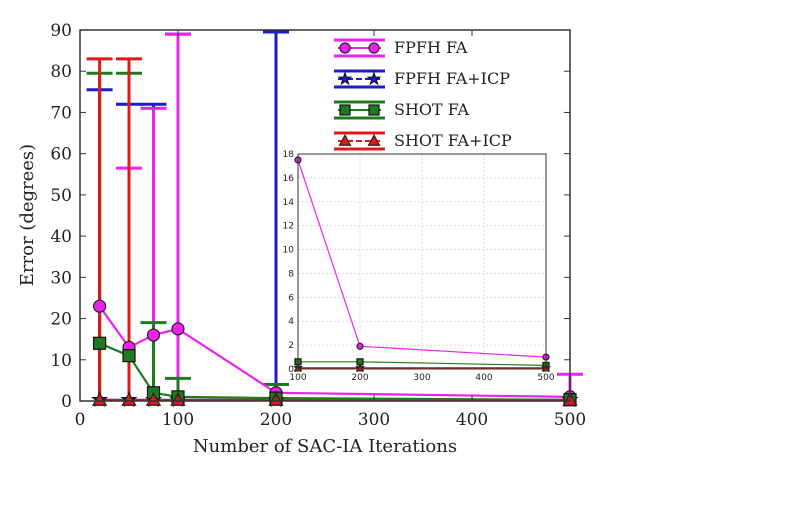 This screenshot has height=505, width=800. What do you see at coordinates (423, 94) in the screenshot?
I see `legend: FPFH FA FPFH FA+ICP SHOT FA SHOT FA+ICP` at bounding box center [423, 94].